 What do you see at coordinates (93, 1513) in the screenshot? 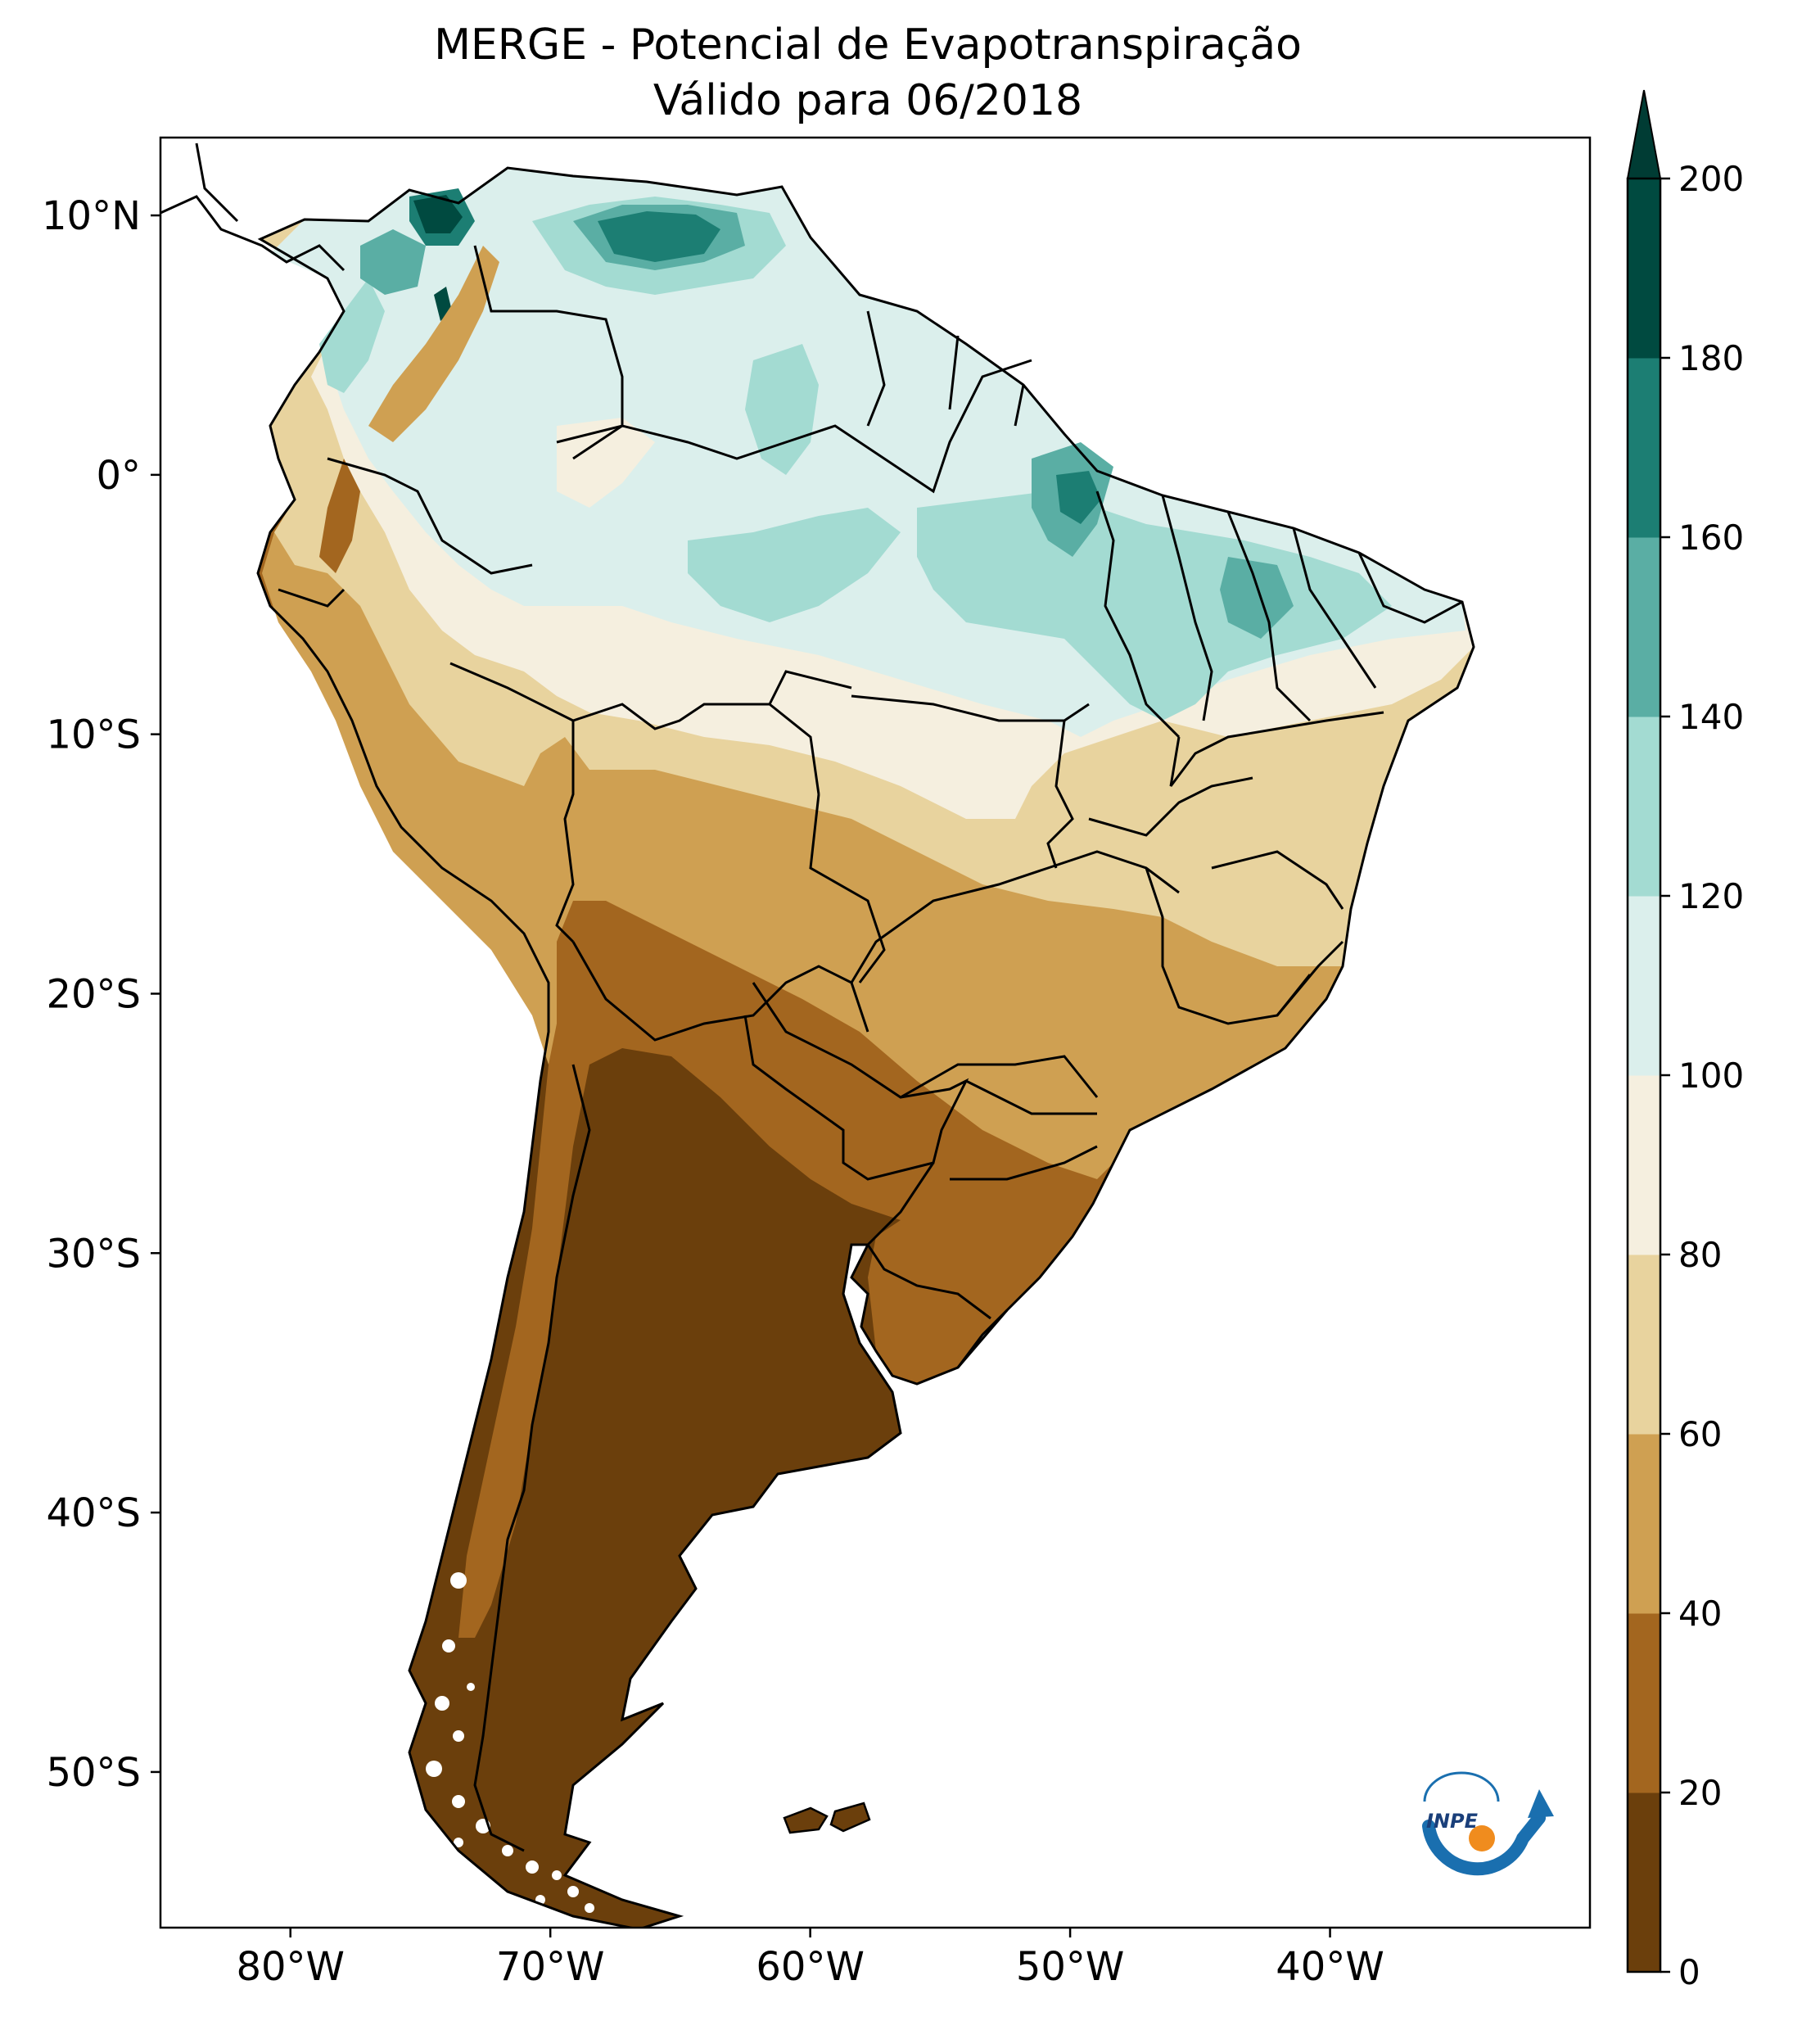
I see `y-tick-label: 40°S` at bounding box center [93, 1513].